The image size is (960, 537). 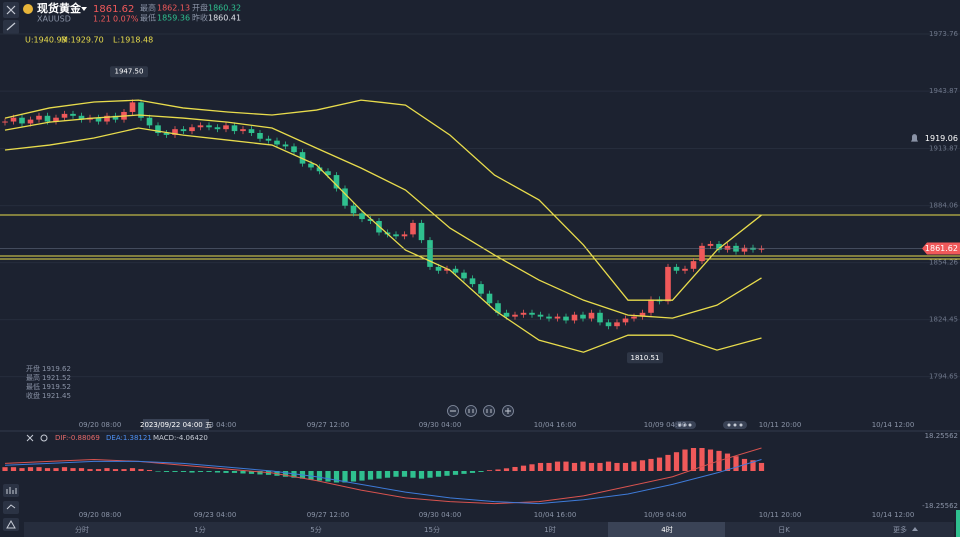 I want to click on y-tick-label: 1854.26, so click(x=943, y=263).